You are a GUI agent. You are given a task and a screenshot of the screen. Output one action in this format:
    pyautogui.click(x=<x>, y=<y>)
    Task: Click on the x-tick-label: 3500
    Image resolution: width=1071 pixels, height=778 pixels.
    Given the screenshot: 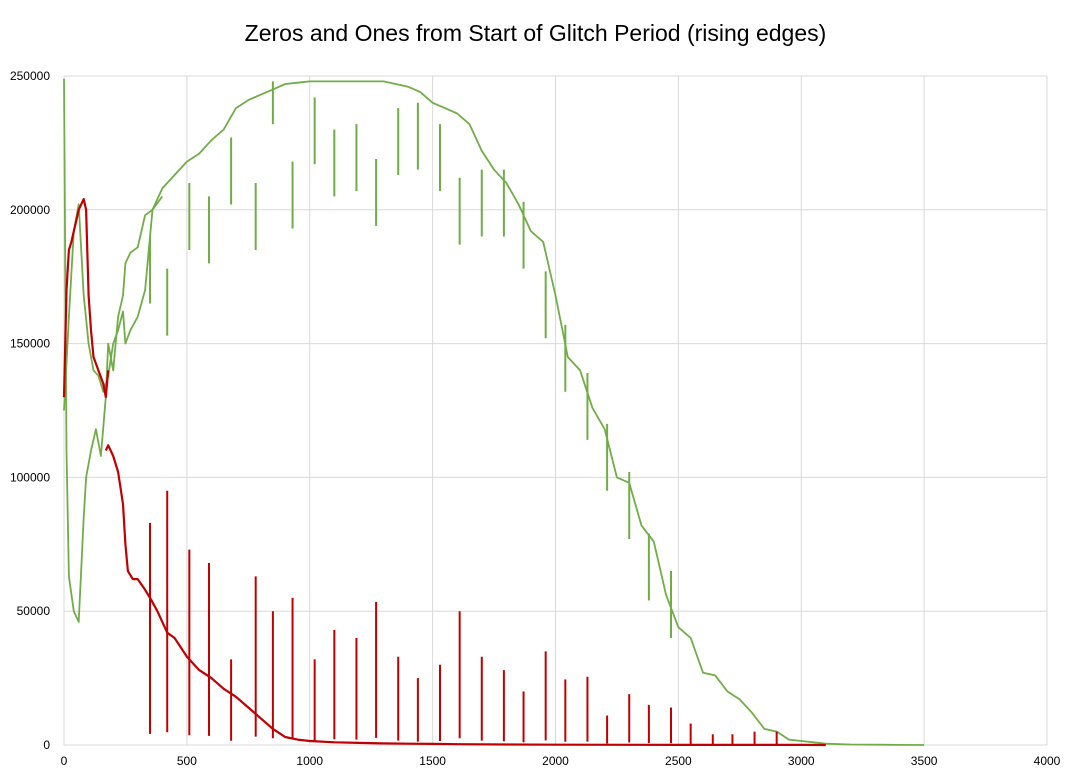 What is the action you would take?
    pyautogui.click(x=924, y=761)
    